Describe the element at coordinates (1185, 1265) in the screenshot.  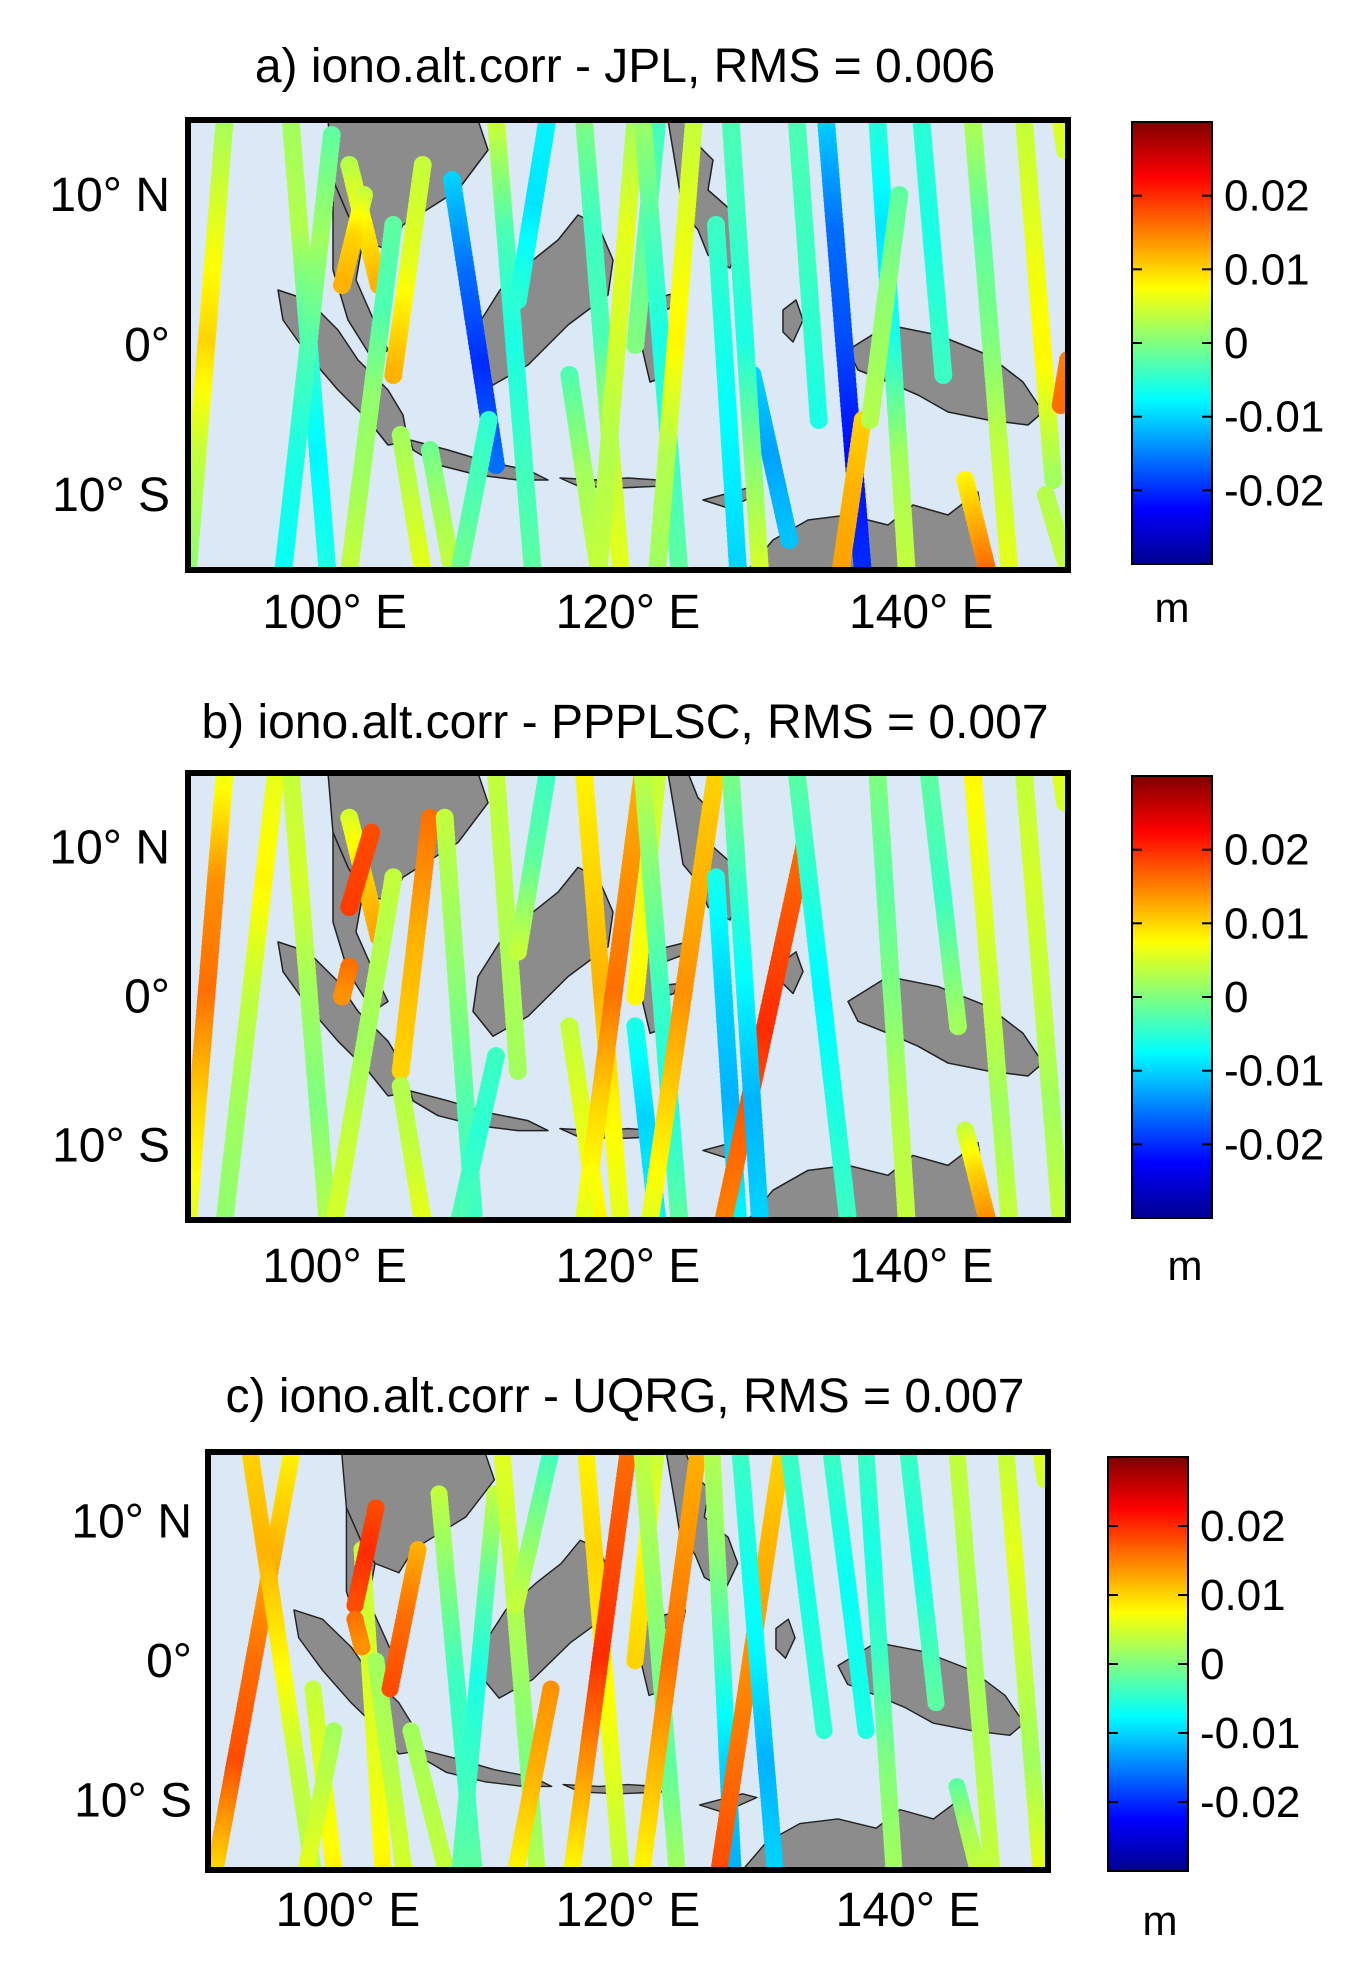
I see `colorbar-unit: m` at that location.